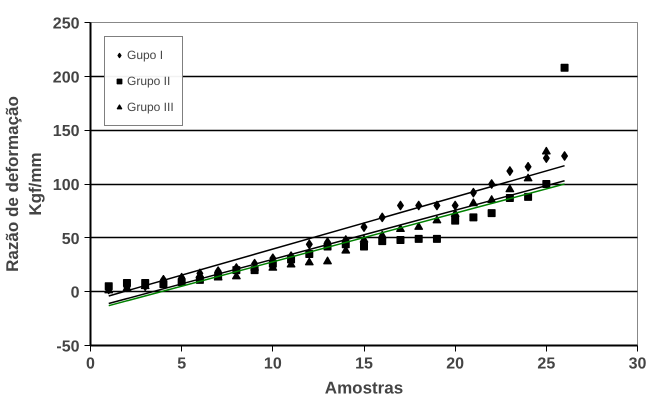 The width and height of the screenshot is (653, 402). I want to click on legend-label: Grupo III, so click(150, 107).